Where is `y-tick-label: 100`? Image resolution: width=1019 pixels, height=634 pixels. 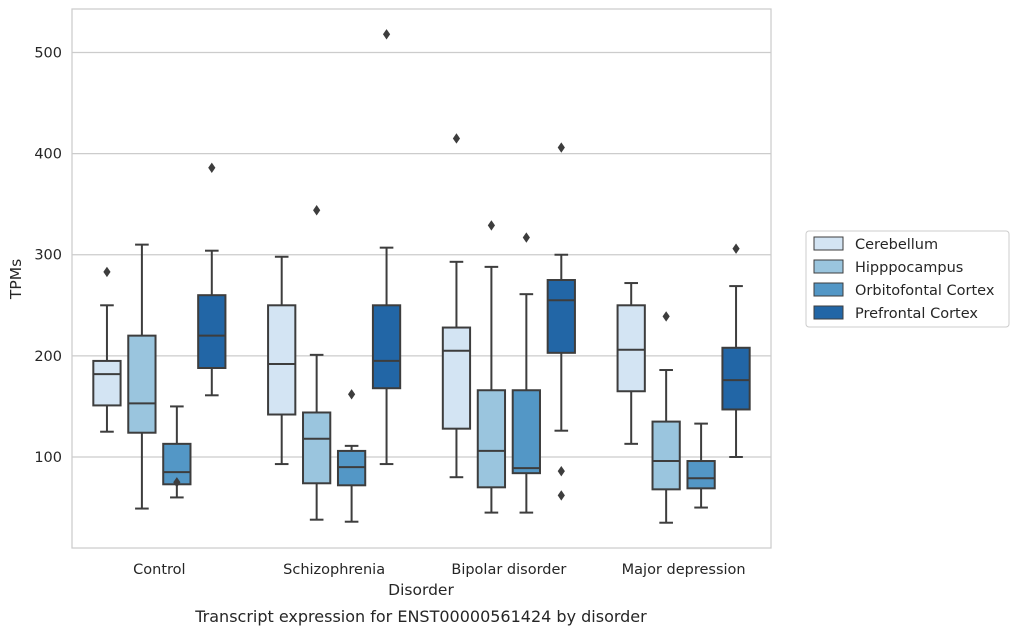 y-tick-label: 100 is located at coordinates (48, 458).